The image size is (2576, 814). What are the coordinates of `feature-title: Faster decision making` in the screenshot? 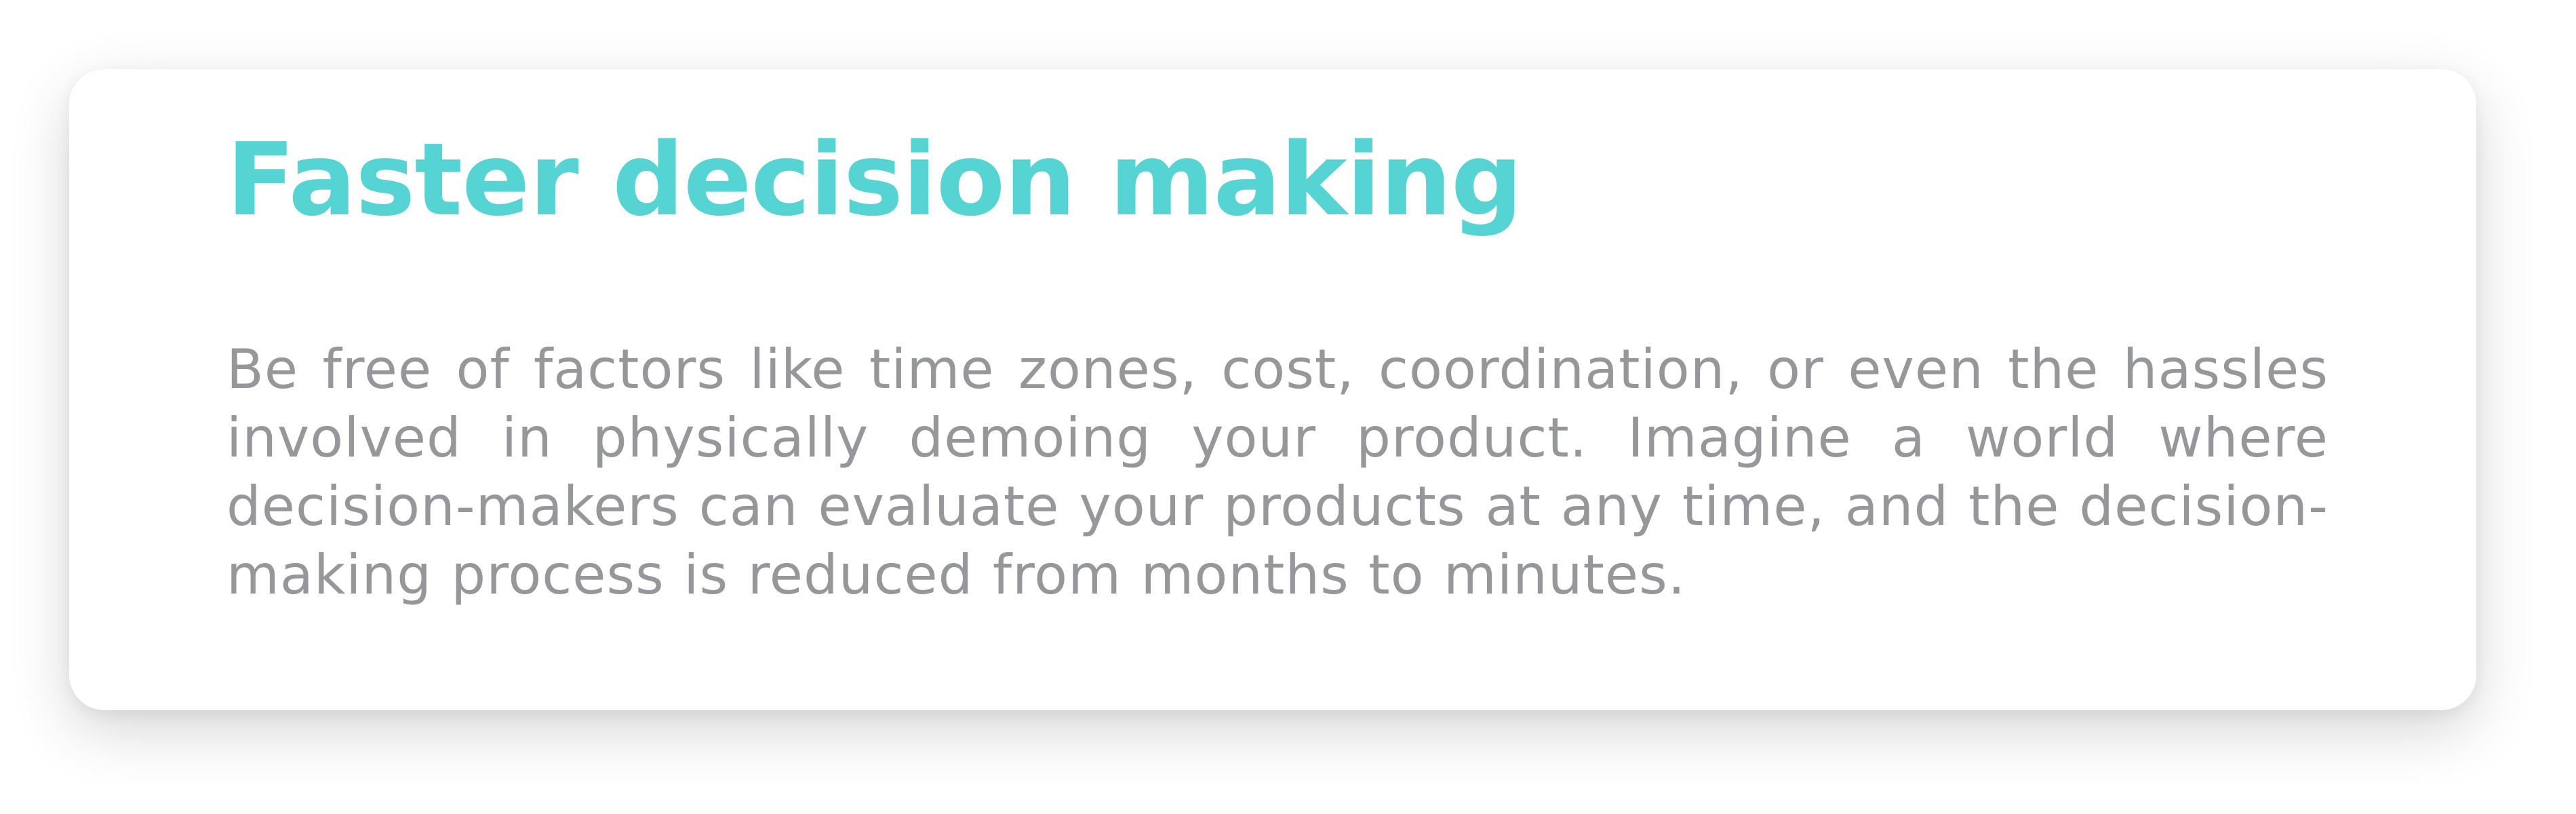 It's located at (874, 179).